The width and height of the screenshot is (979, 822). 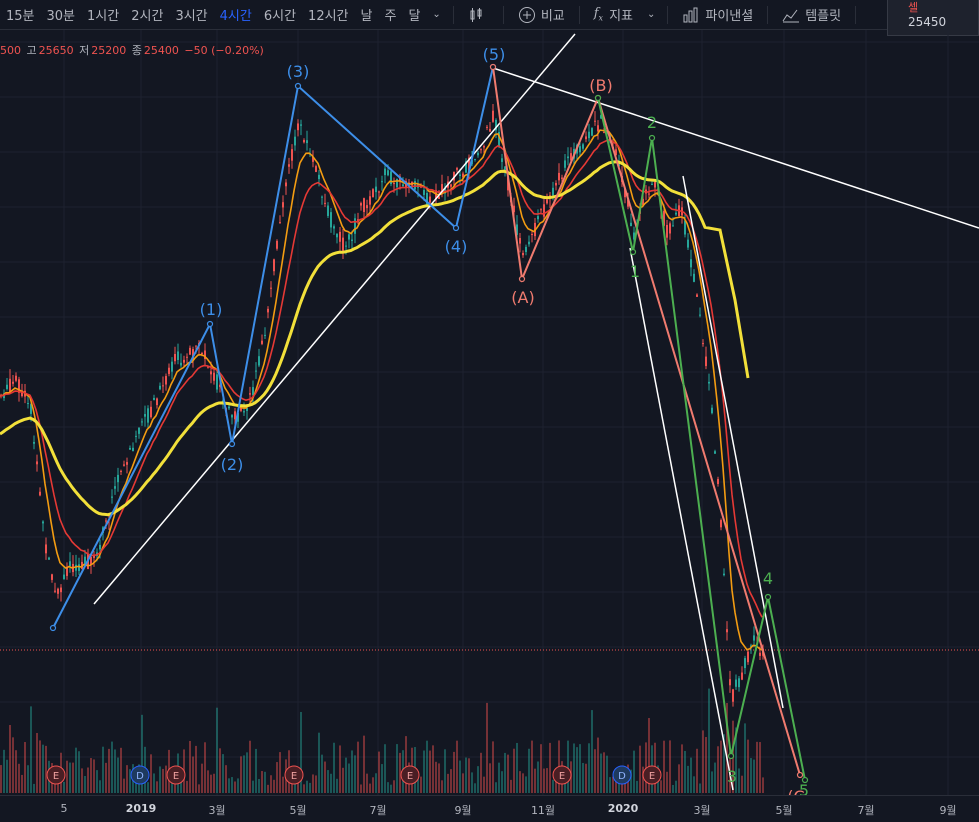 I want to click on time-axis: 5 2019 3월 5월 7월 9월 11월 2020 3월 5월 7월 9월, so click(x=489, y=808).